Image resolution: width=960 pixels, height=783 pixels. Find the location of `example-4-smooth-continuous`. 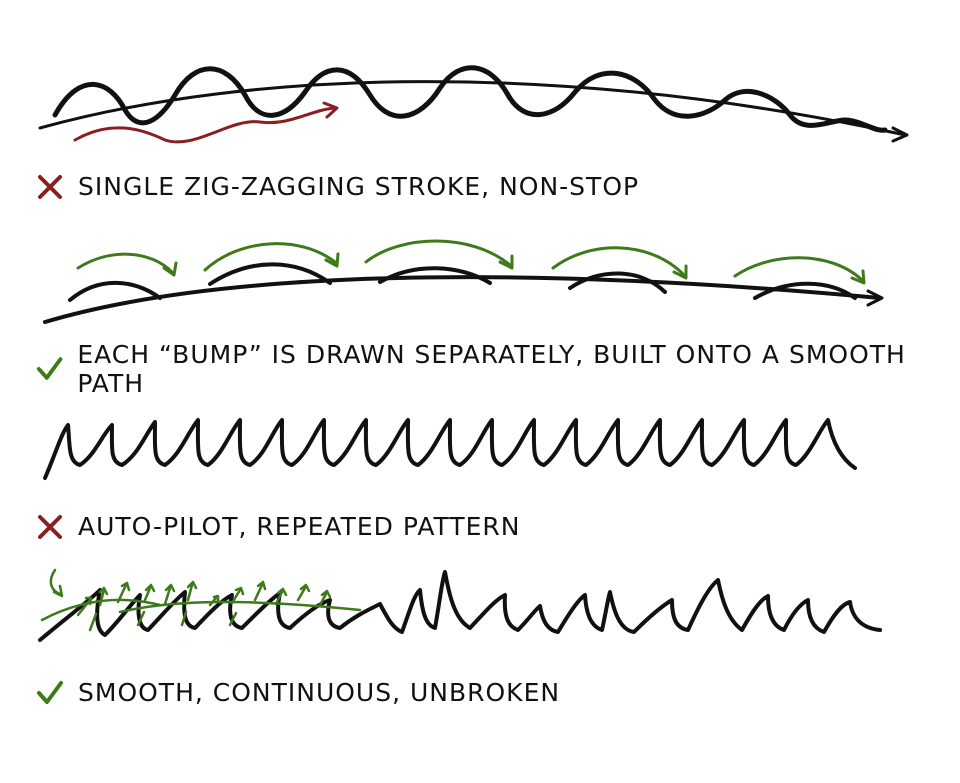

example-4-smooth-continuous is located at coordinates (460, 605).